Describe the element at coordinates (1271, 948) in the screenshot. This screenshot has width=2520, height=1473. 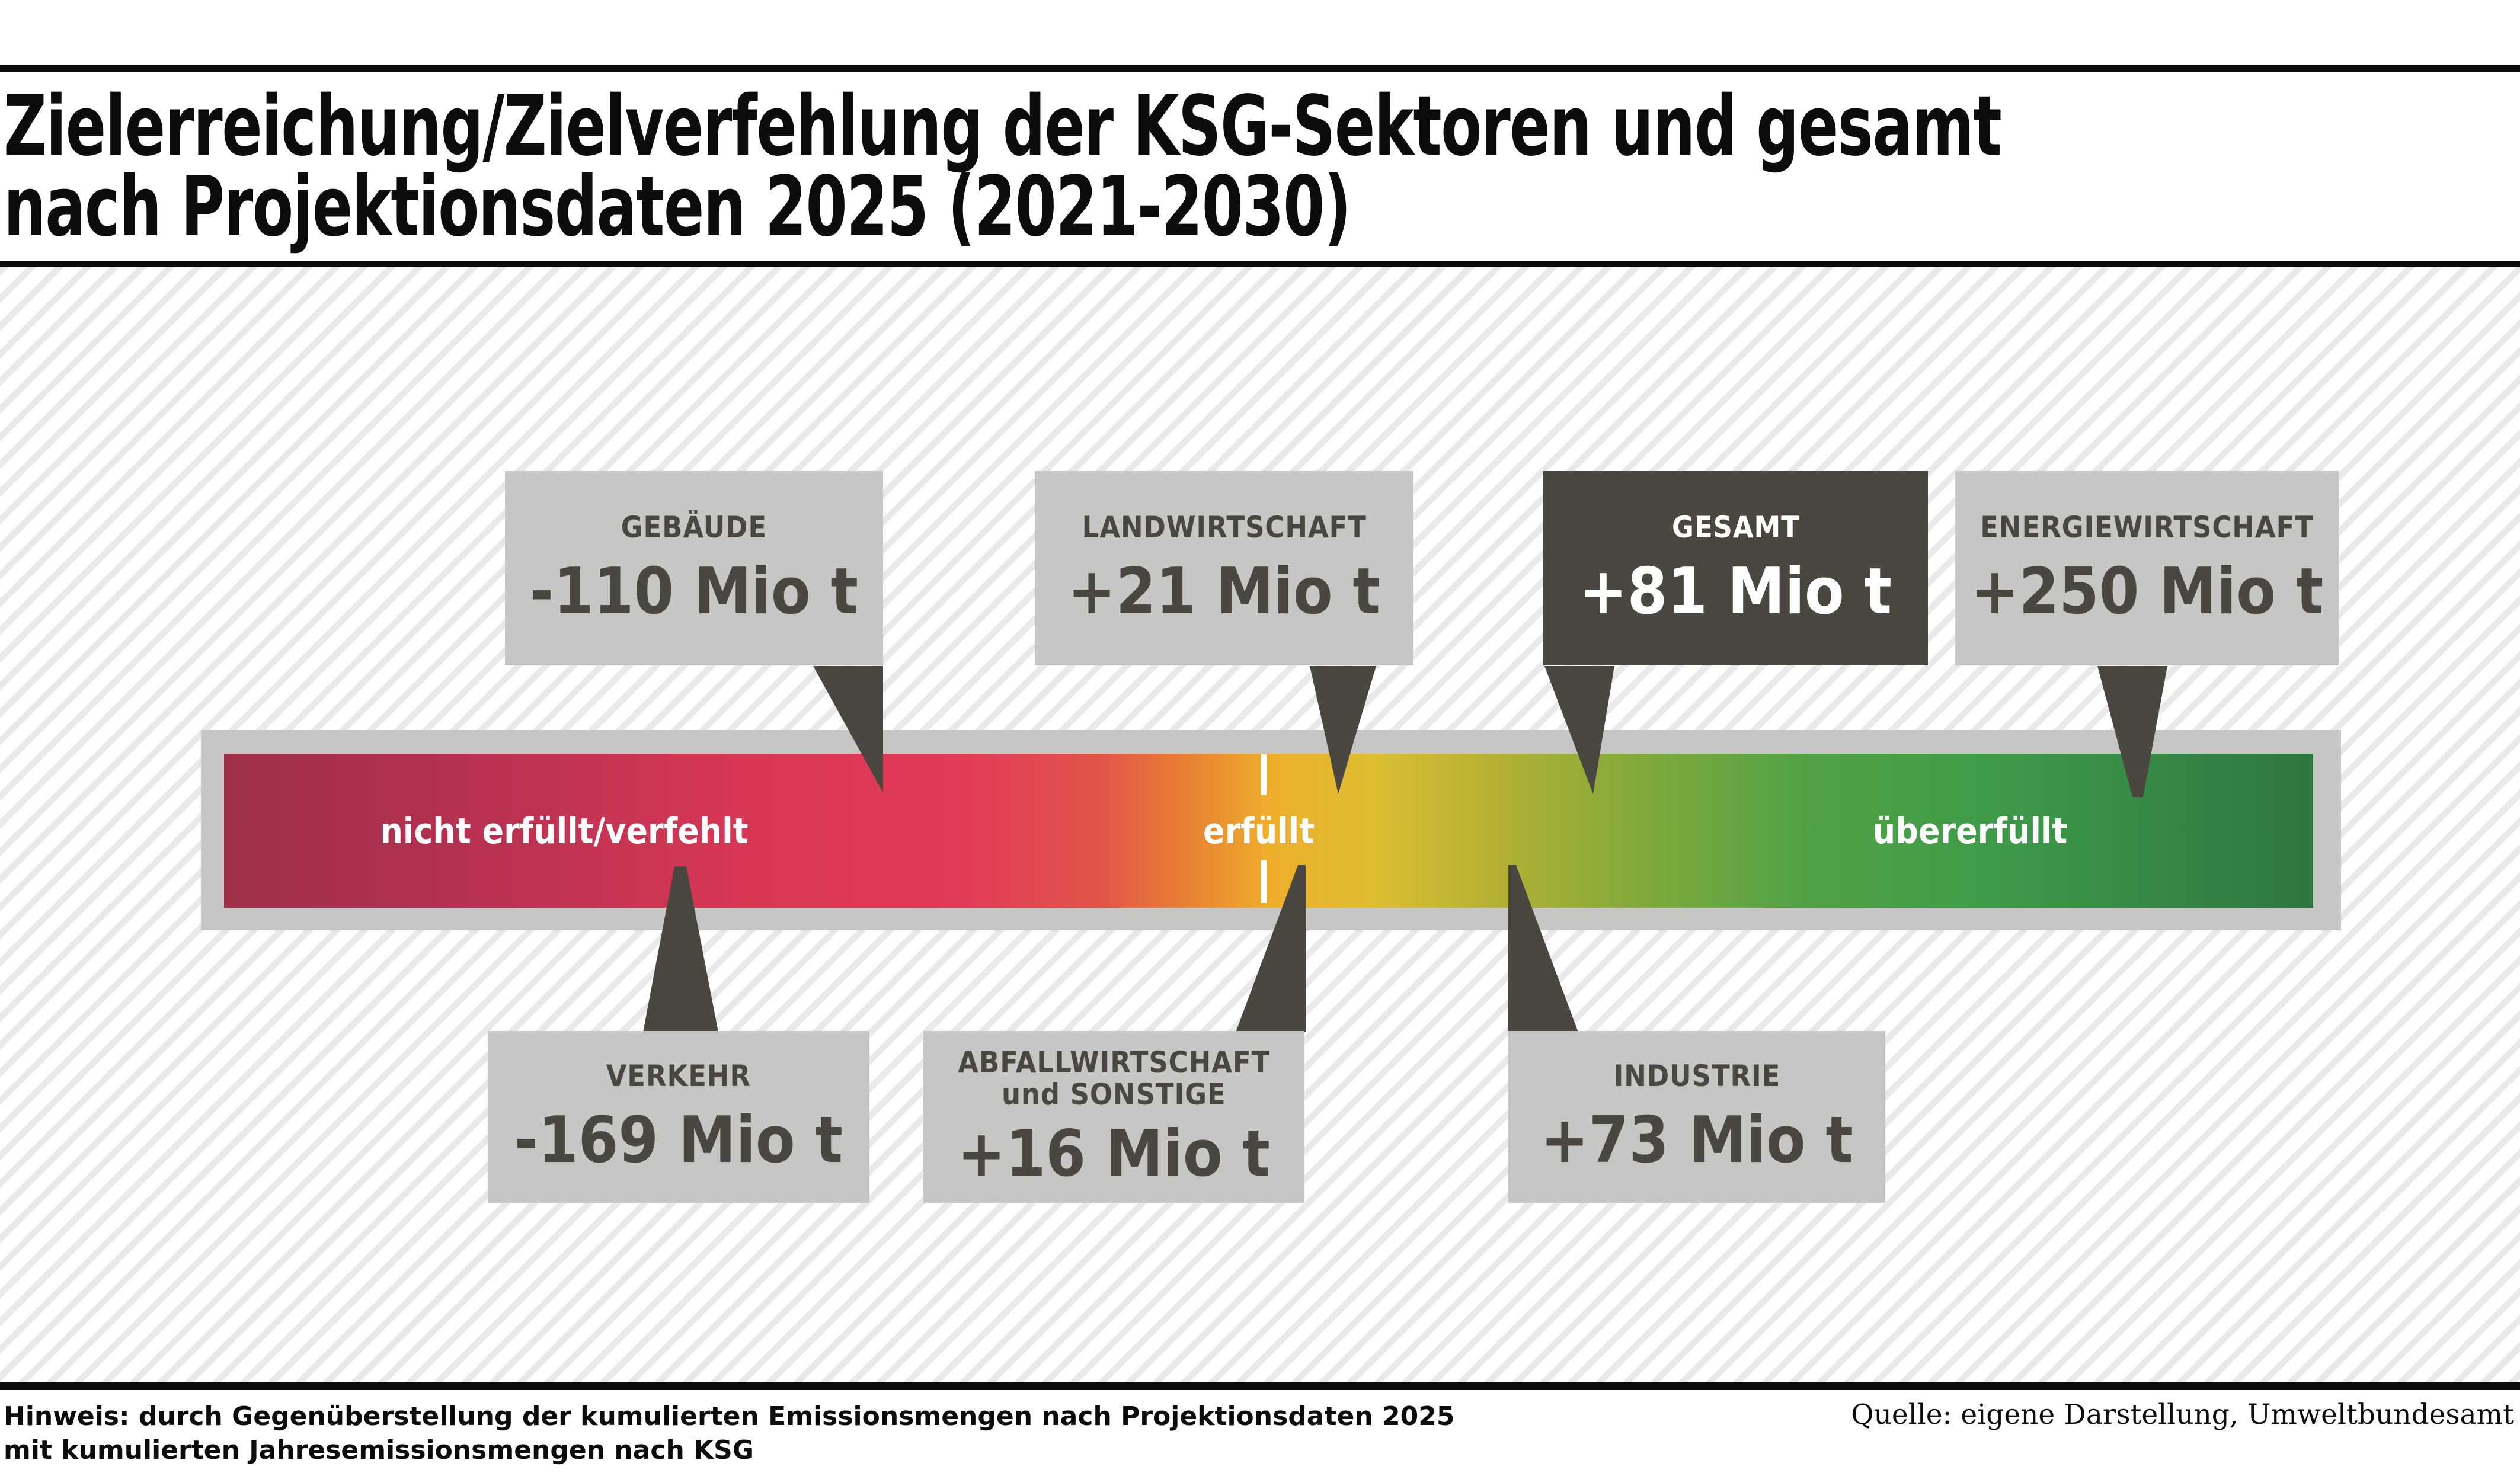
I see `pointer-abfallwirtschaft` at that location.